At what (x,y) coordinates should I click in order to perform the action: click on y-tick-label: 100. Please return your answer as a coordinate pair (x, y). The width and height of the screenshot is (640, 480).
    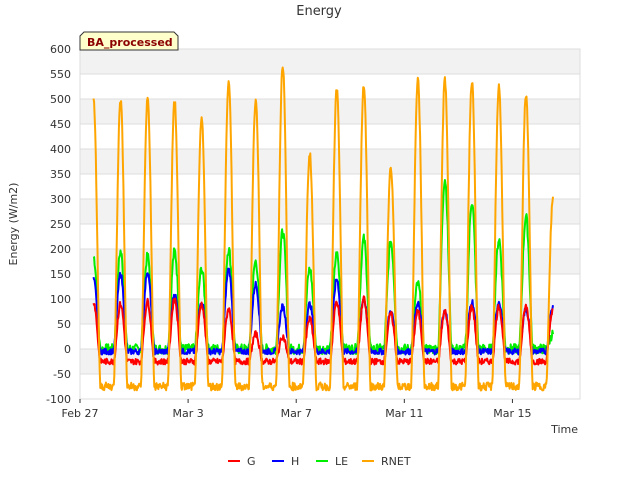
    Looking at the image, I should click on (60, 299).